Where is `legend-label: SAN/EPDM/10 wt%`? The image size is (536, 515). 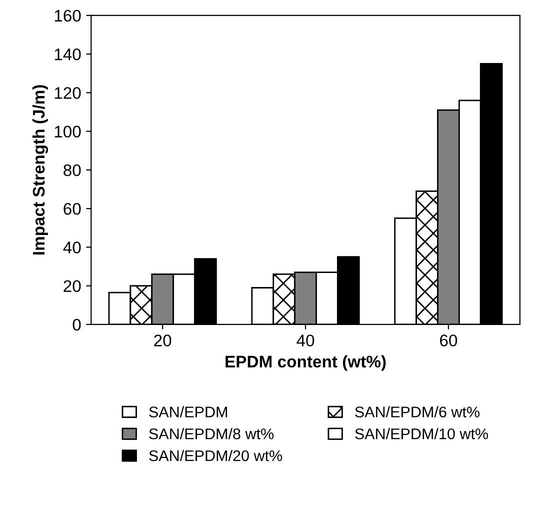
legend-label: SAN/EPDM/10 wt% is located at coordinates (421, 434).